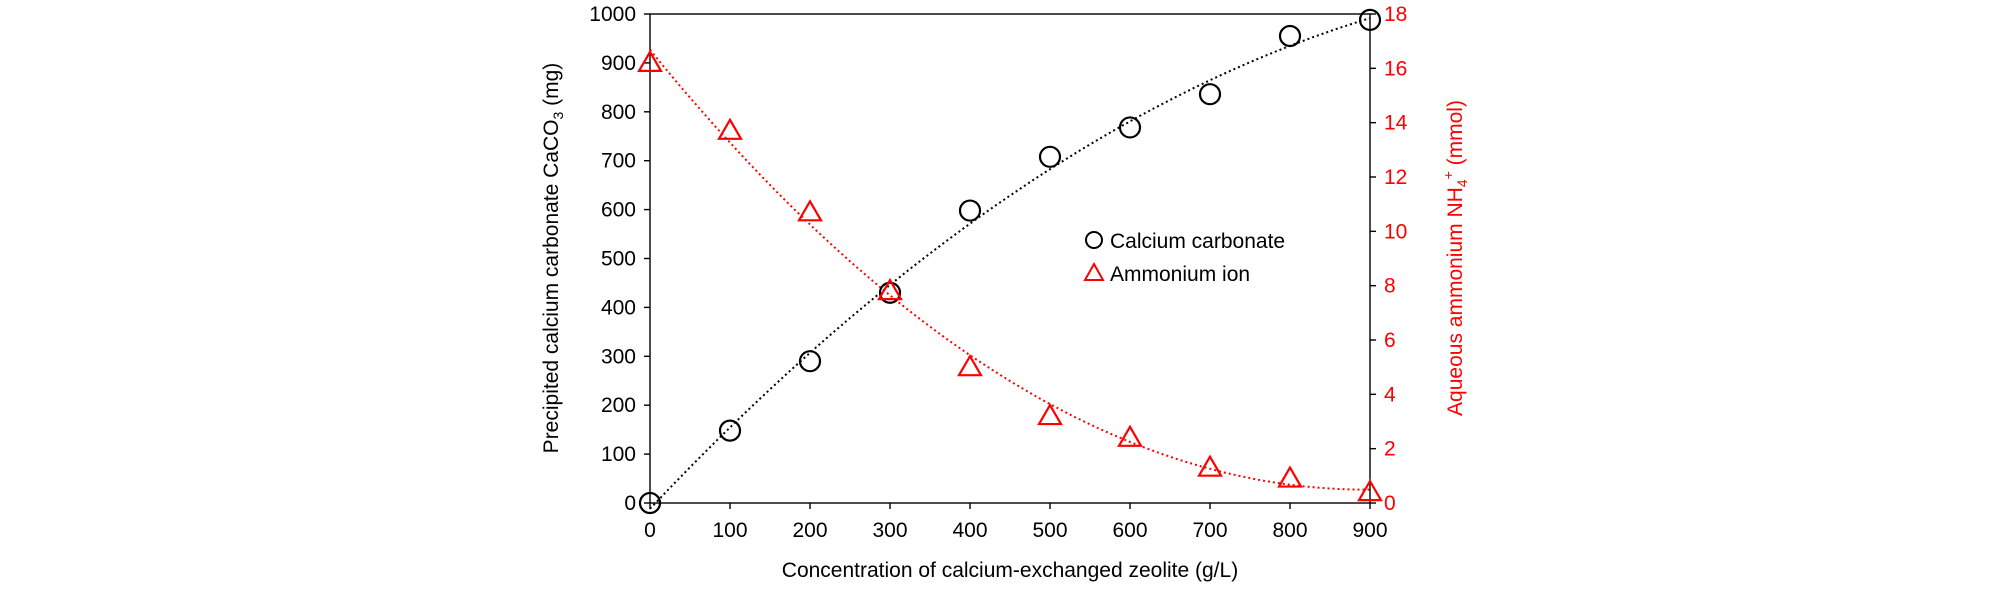 This screenshot has width=2008, height=591. I want to click on y-axis-title-right: Aqueous ammonium NH4+ (mmol), so click(1455, 258).